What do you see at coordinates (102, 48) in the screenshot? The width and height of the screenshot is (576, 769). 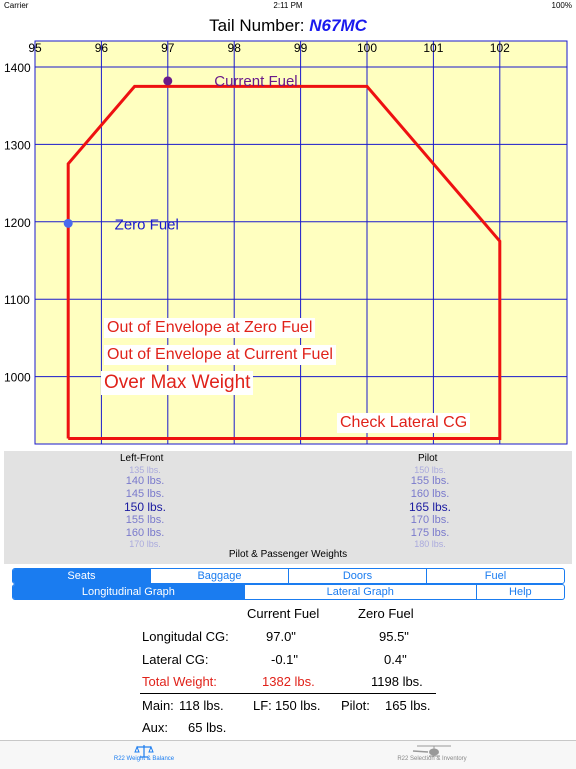 I see `x-tick-label: 96` at bounding box center [102, 48].